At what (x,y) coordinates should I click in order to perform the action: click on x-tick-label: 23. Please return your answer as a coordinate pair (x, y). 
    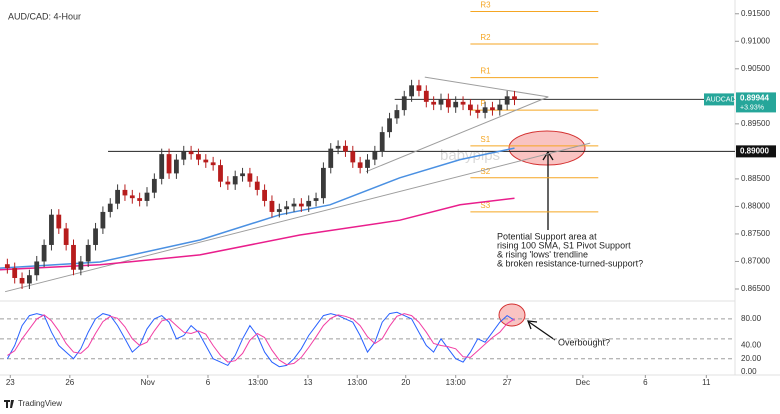
    Looking at the image, I should click on (10, 382).